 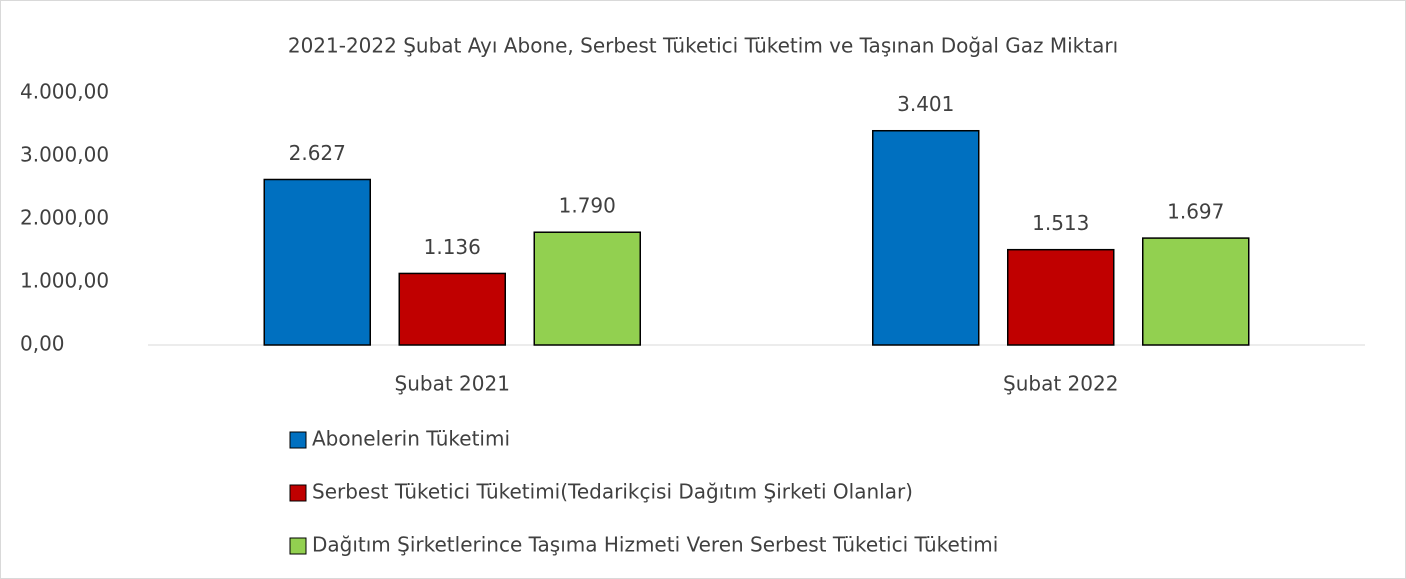 What do you see at coordinates (317, 153) in the screenshot?
I see `value-label: 2.627` at bounding box center [317, 153].